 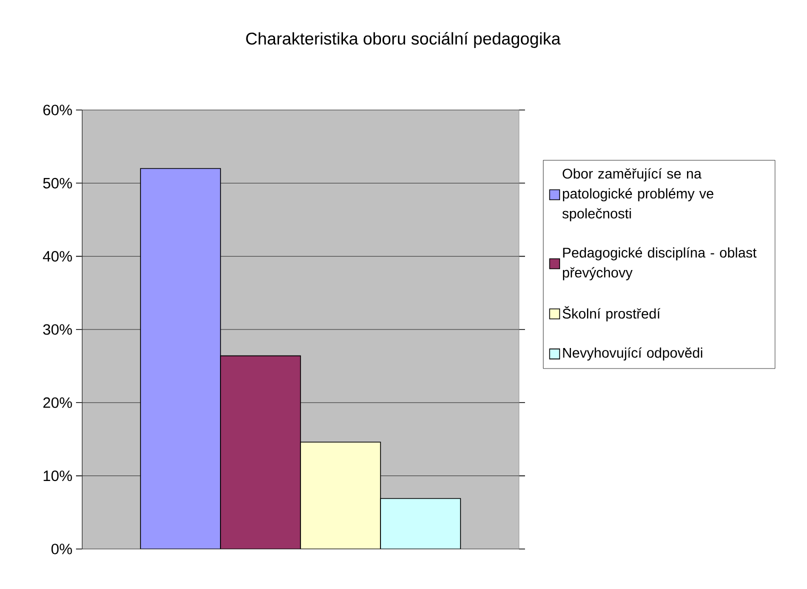 I want to click on y-tick-label: 10%, so click(x=58, y=476).